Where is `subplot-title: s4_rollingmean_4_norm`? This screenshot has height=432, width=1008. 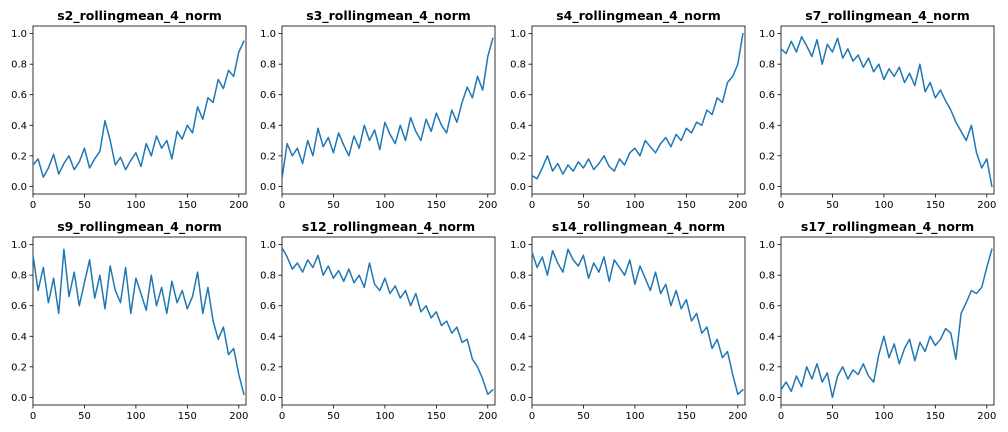 subplot-title: s4_rollingmean_4_norm is located at coordinates (638, 16).